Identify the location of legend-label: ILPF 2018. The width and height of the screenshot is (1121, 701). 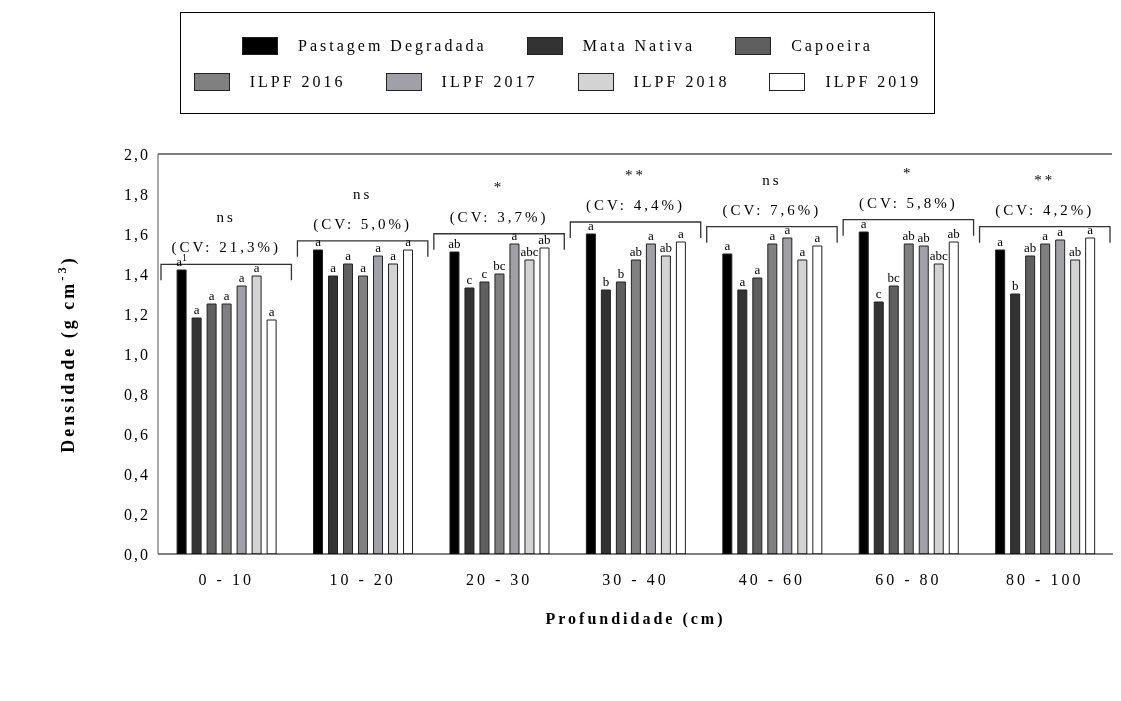
(681, 82).